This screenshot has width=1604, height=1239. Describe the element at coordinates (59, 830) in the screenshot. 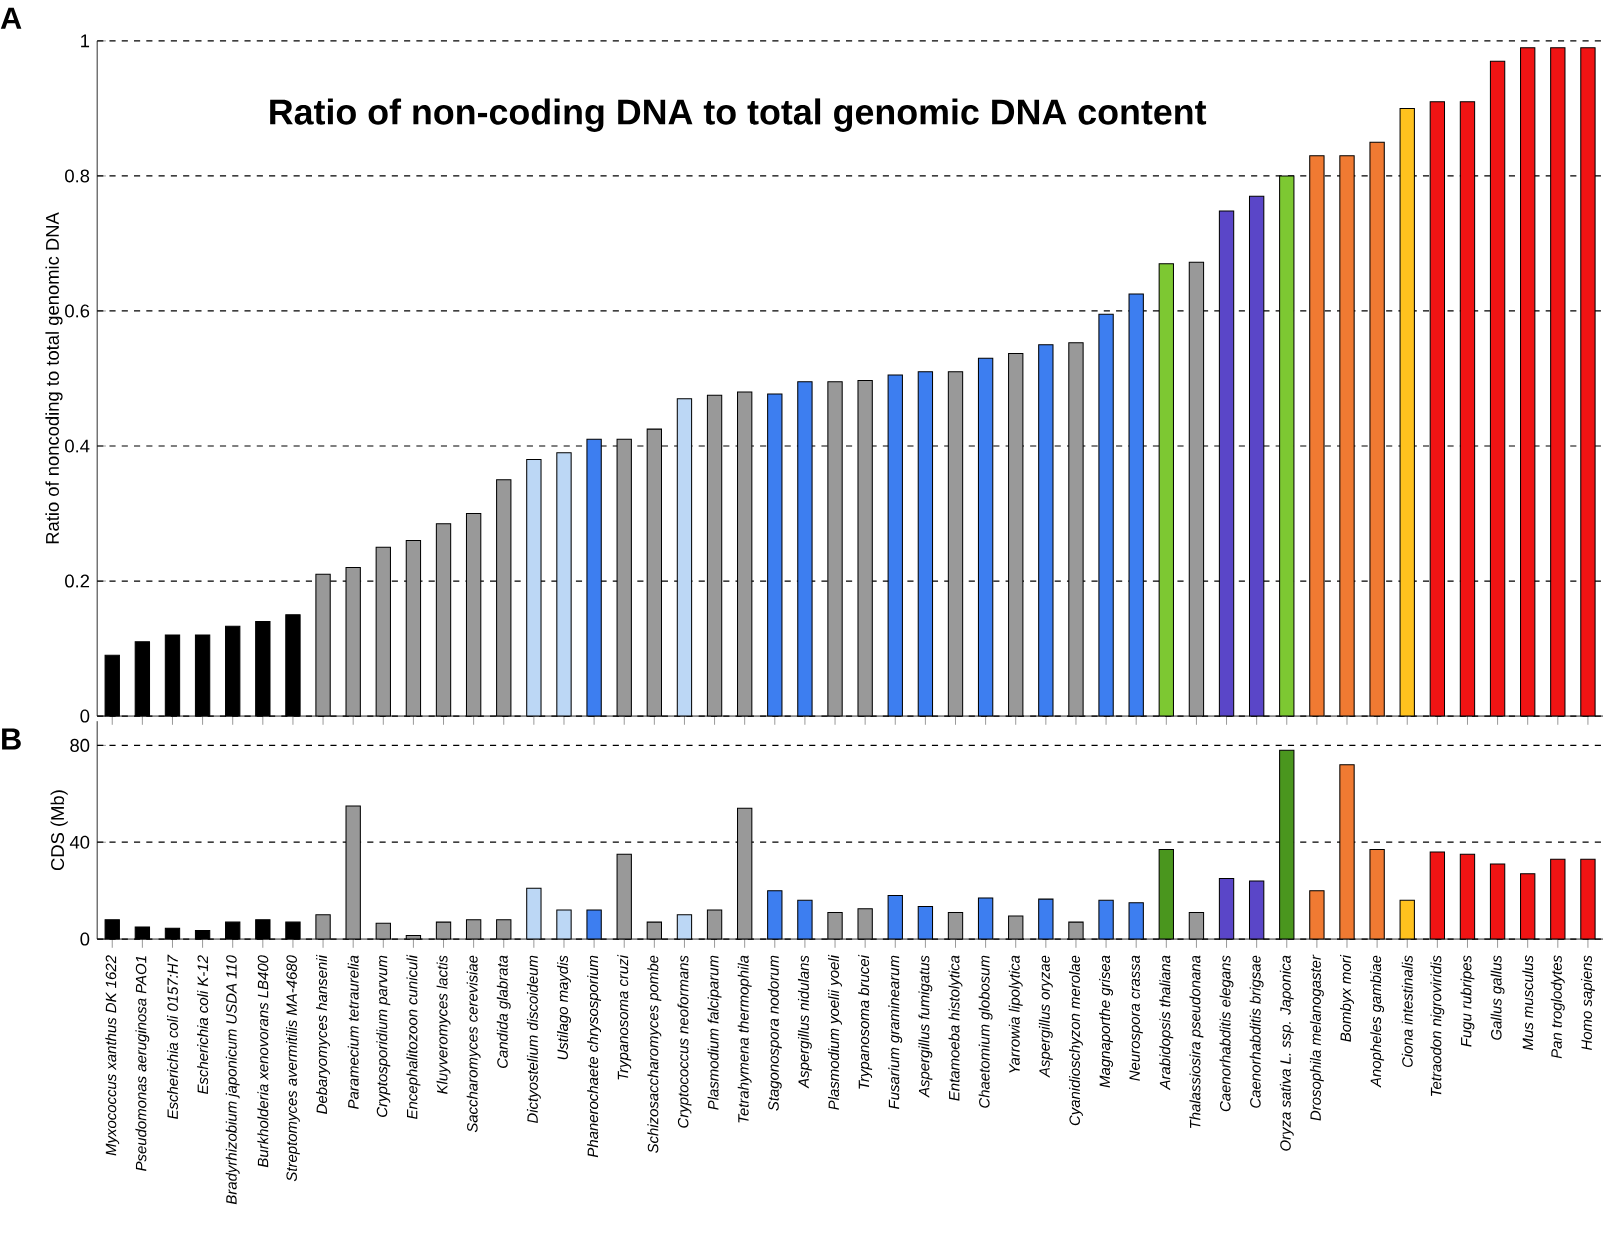

I see `y-axis-title: CDS (Mb)` at that location.